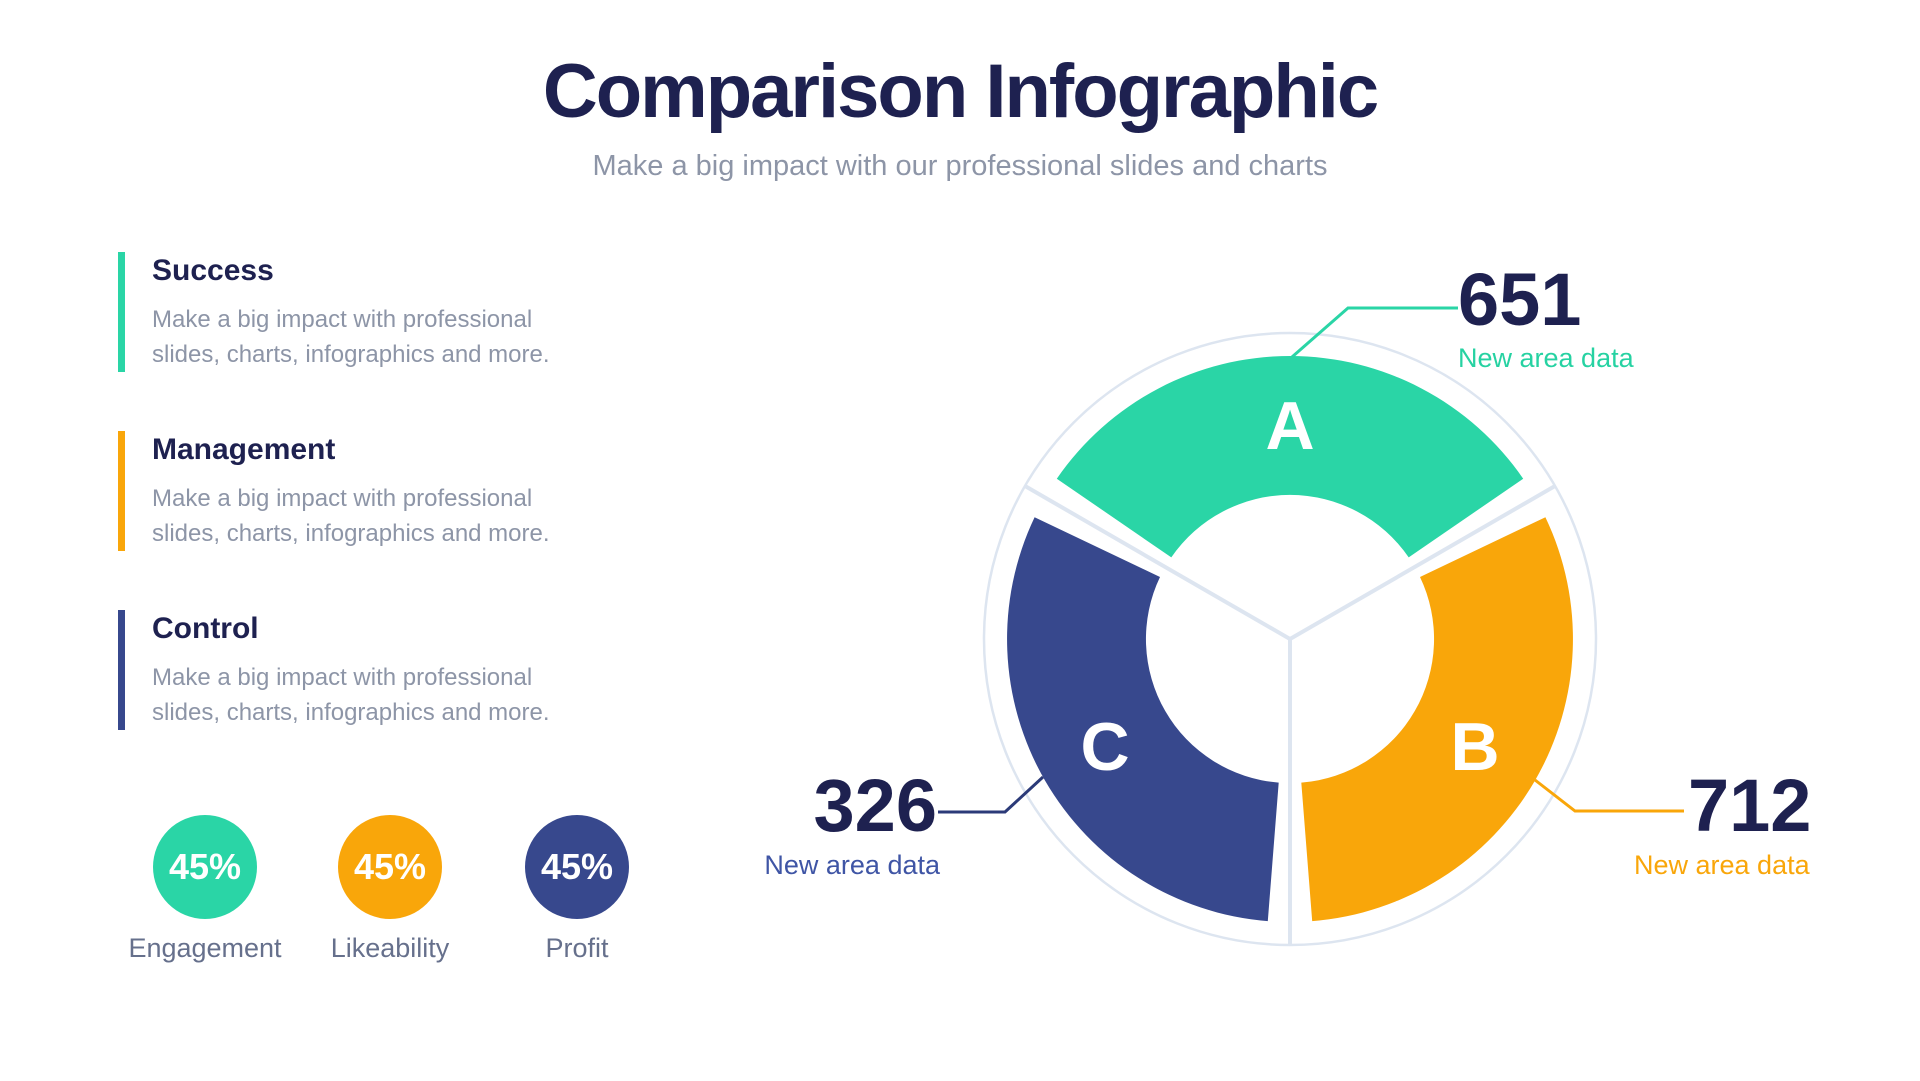 This screenshot has width=1920, height=1081. What do you see at coordinates (244, 449) in the screenshot?
I see `section-heading: Management` at bounding box center [244, 449].